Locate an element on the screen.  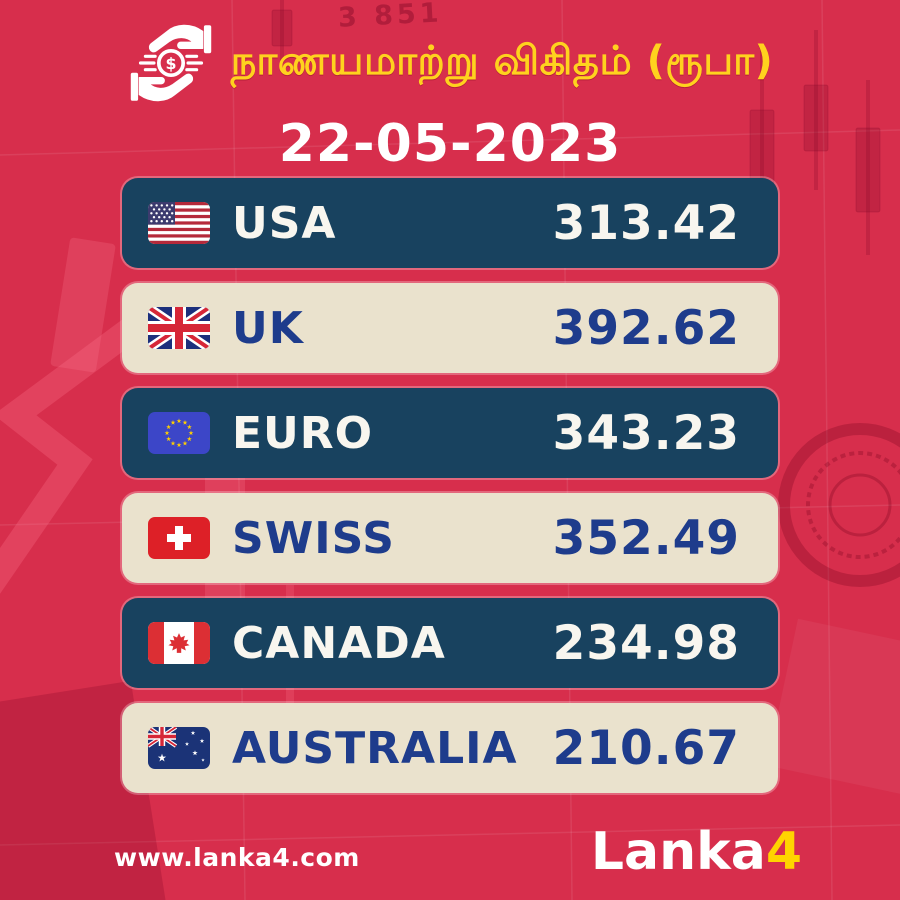
money-exchange-hands-icon: $ is located at coordinates (170, 63).